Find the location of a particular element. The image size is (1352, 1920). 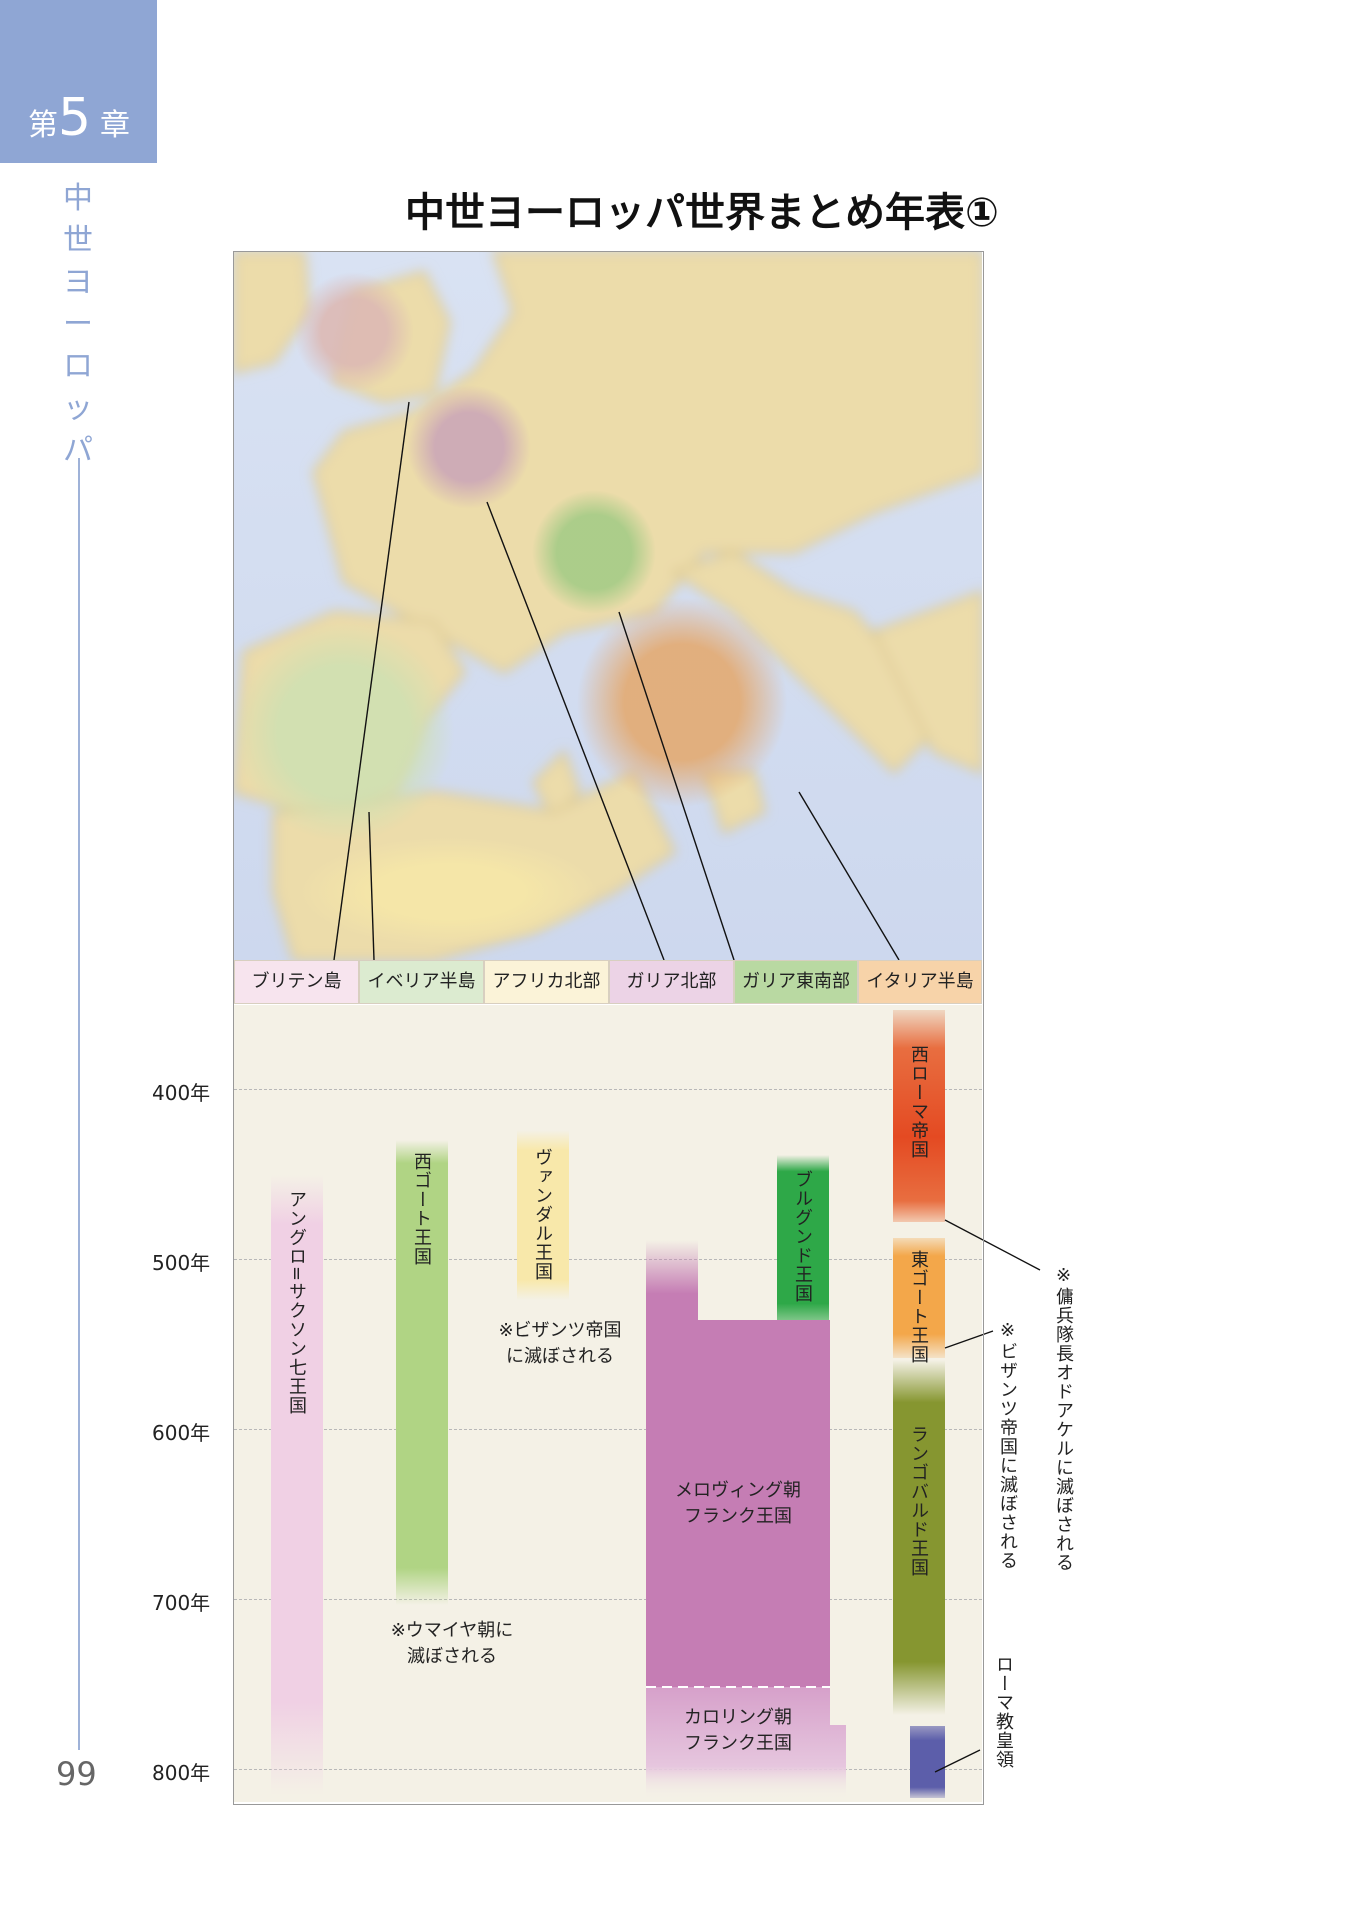

side-chapter-title: 中 世 ヨ ー ロ ッ パ is located at coordinates (78, 324).